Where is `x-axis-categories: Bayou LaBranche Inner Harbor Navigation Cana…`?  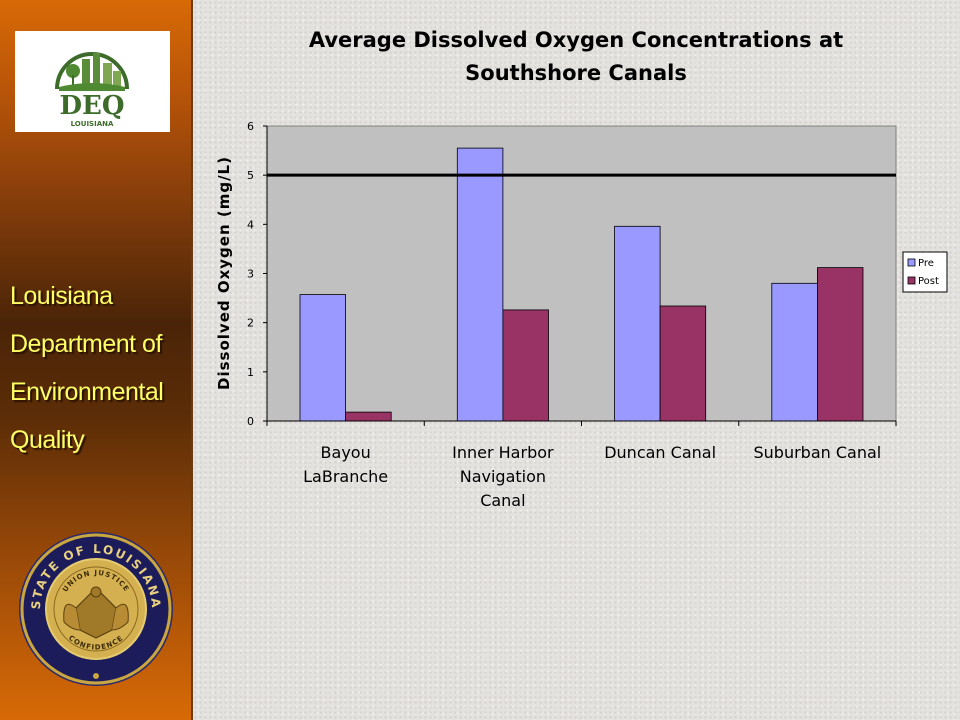
x-axis-categories: Bayou LaBranche Inner Harbor Navigation Cana… is located at coordinates (581, 465).